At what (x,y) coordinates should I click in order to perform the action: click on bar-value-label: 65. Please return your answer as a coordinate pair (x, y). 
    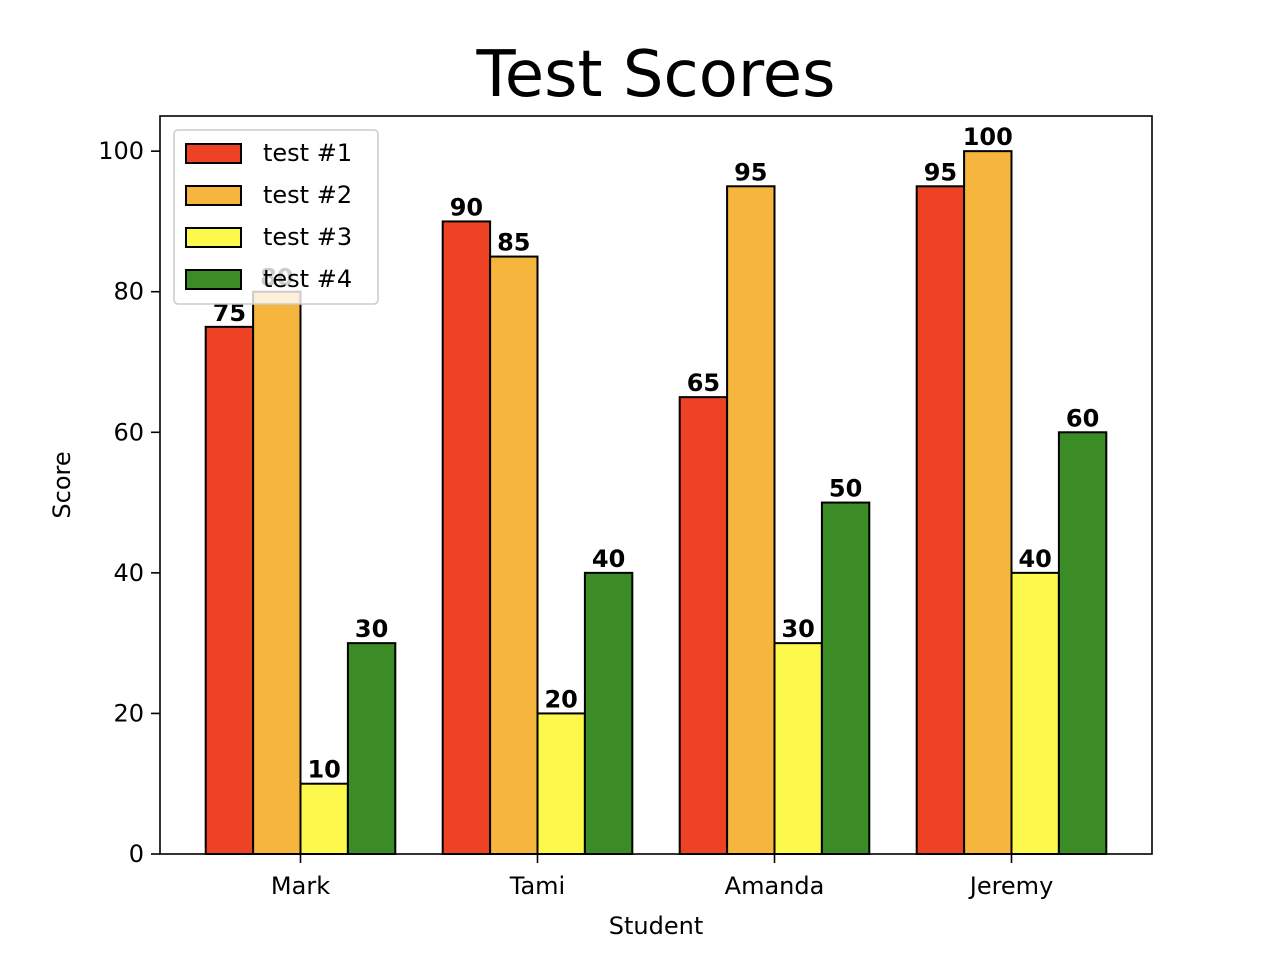
    Looking at the image, I should click on (703, 383).